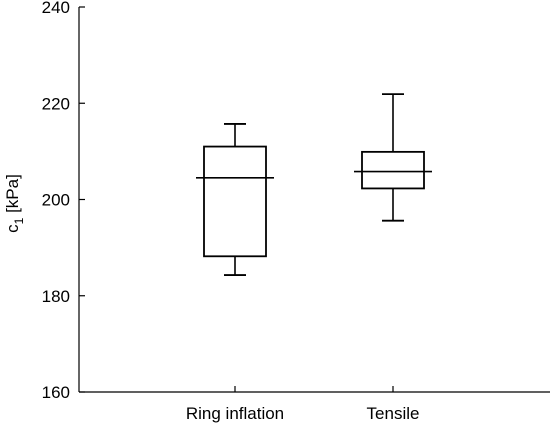 This screenshot has height=424, width=551. Describe the element at coordinates (56, 8) in the screenshot. I see `y-tick-label: 240` at that location.